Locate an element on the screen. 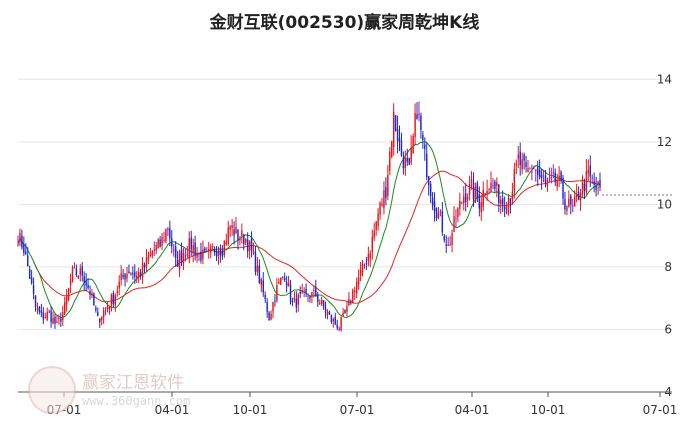 The image size is (689, 427). y-tick-label: 10 is located at coordinates (664, 204).